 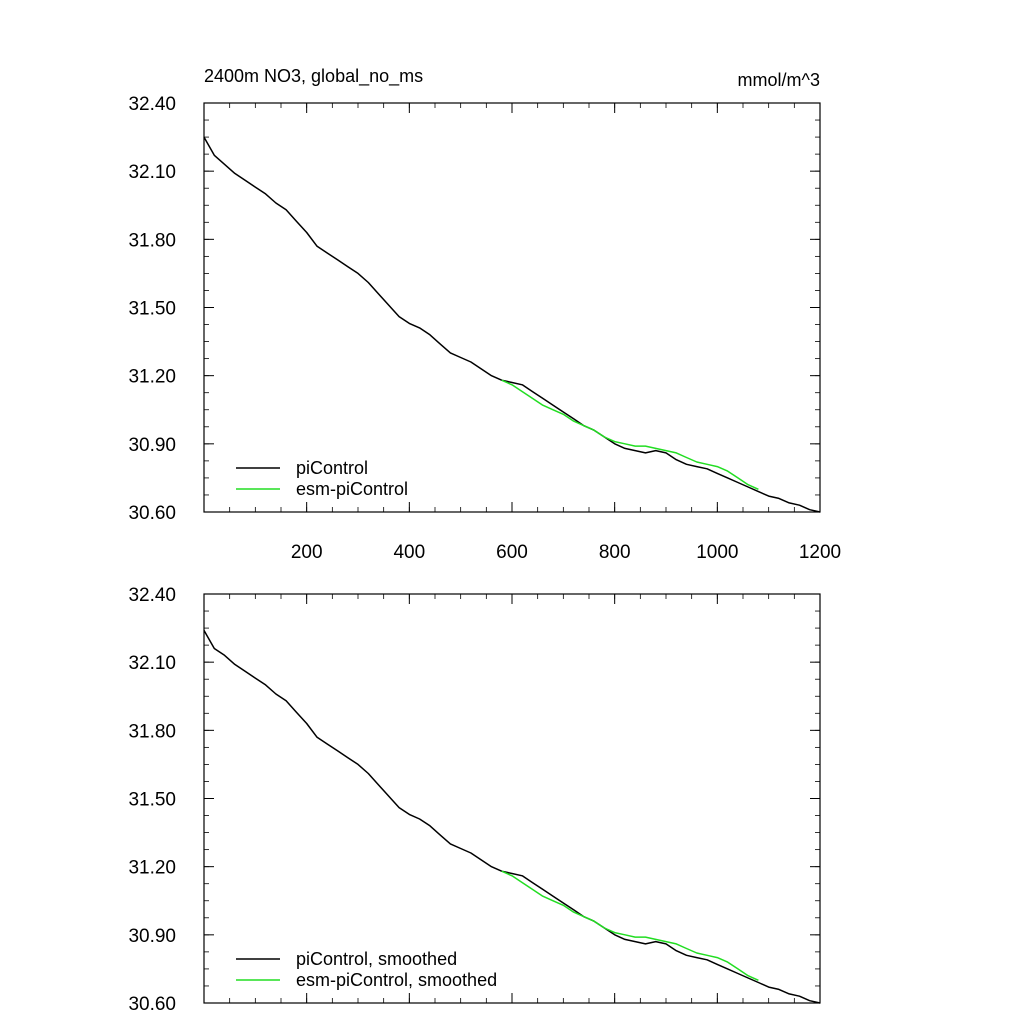 I want to click on x-tick-label: 1000, so click(x=717, y=552).